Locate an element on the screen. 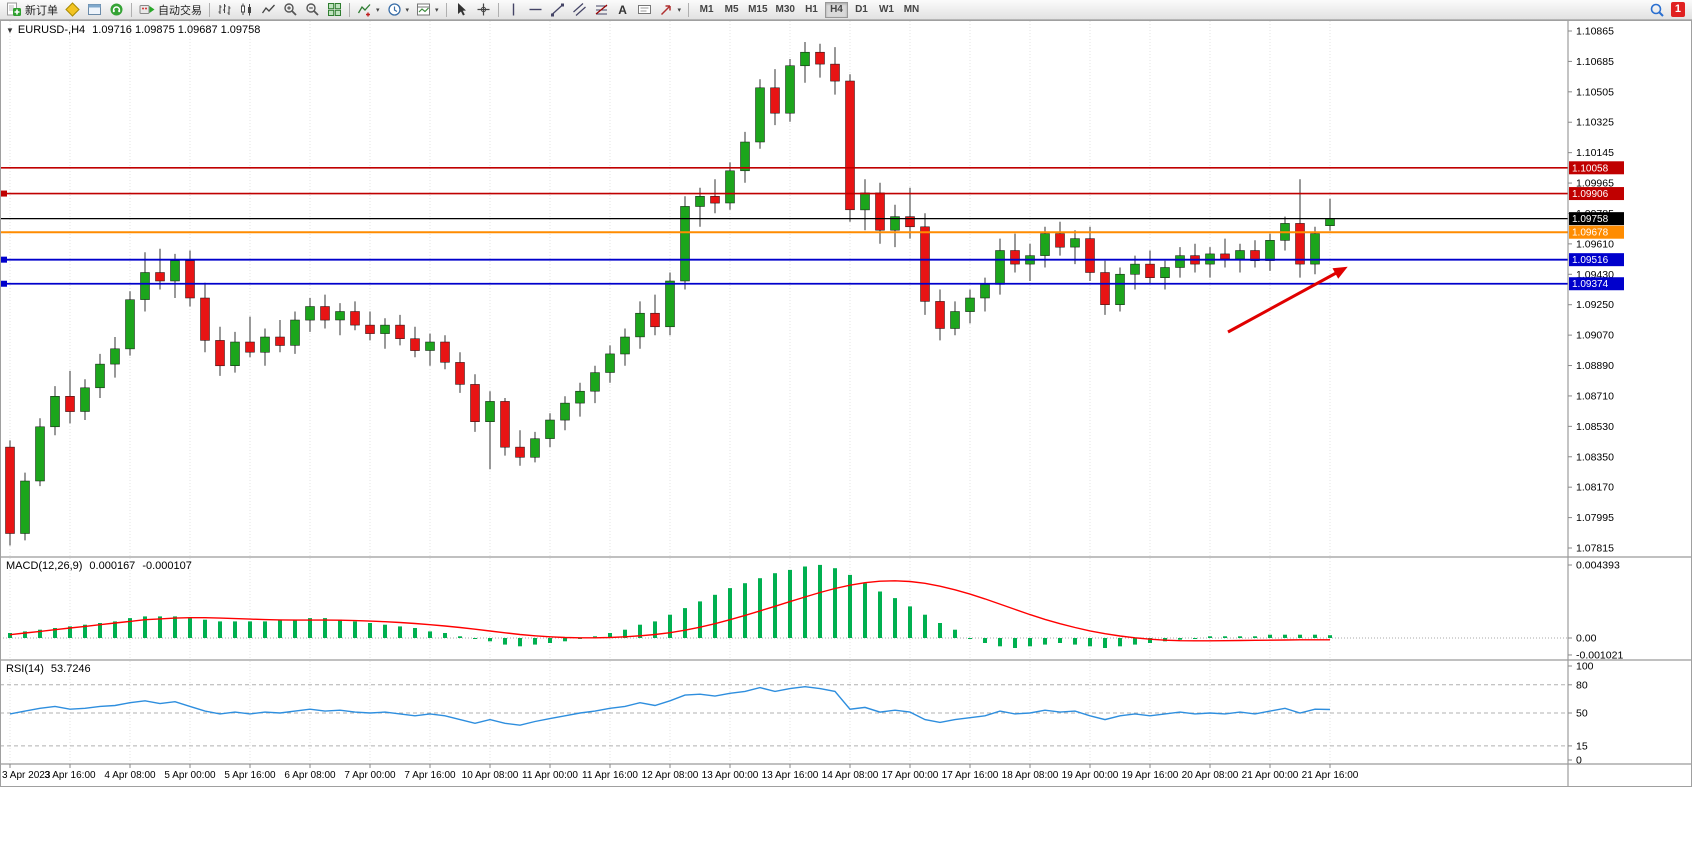  channel-button is located at coordinates (579, 10).